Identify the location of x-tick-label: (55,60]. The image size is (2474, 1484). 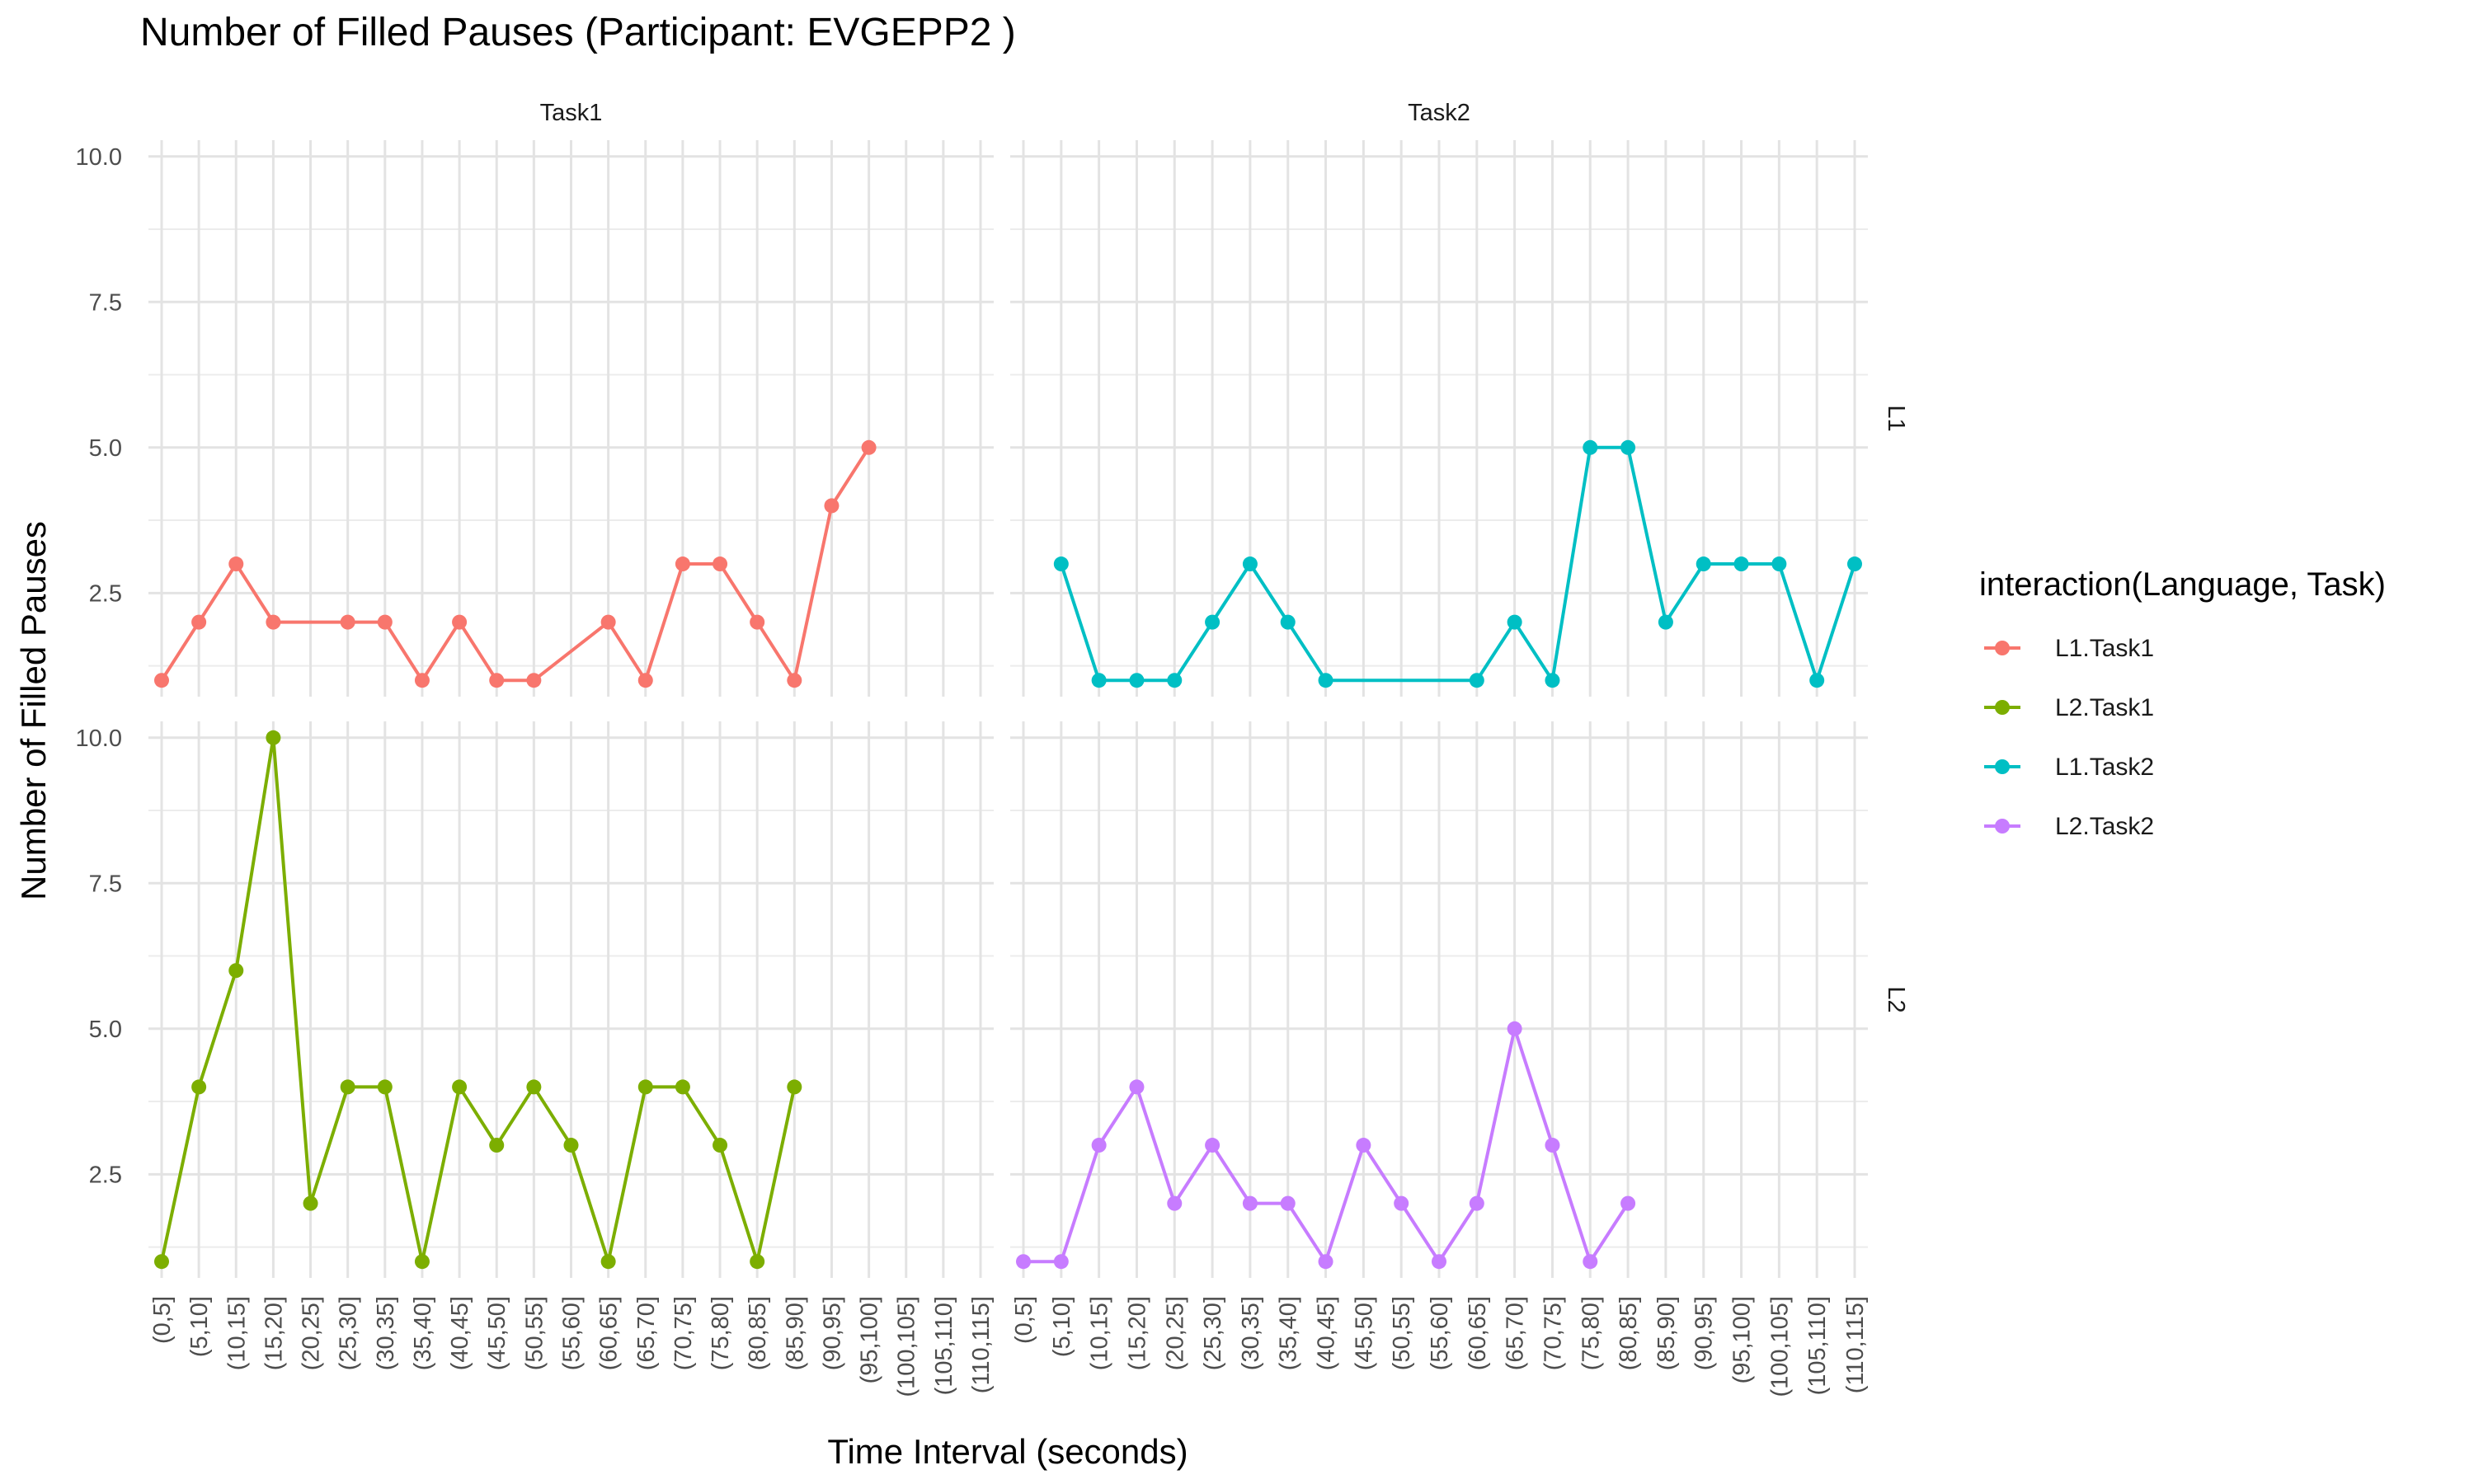
(572, 1333).